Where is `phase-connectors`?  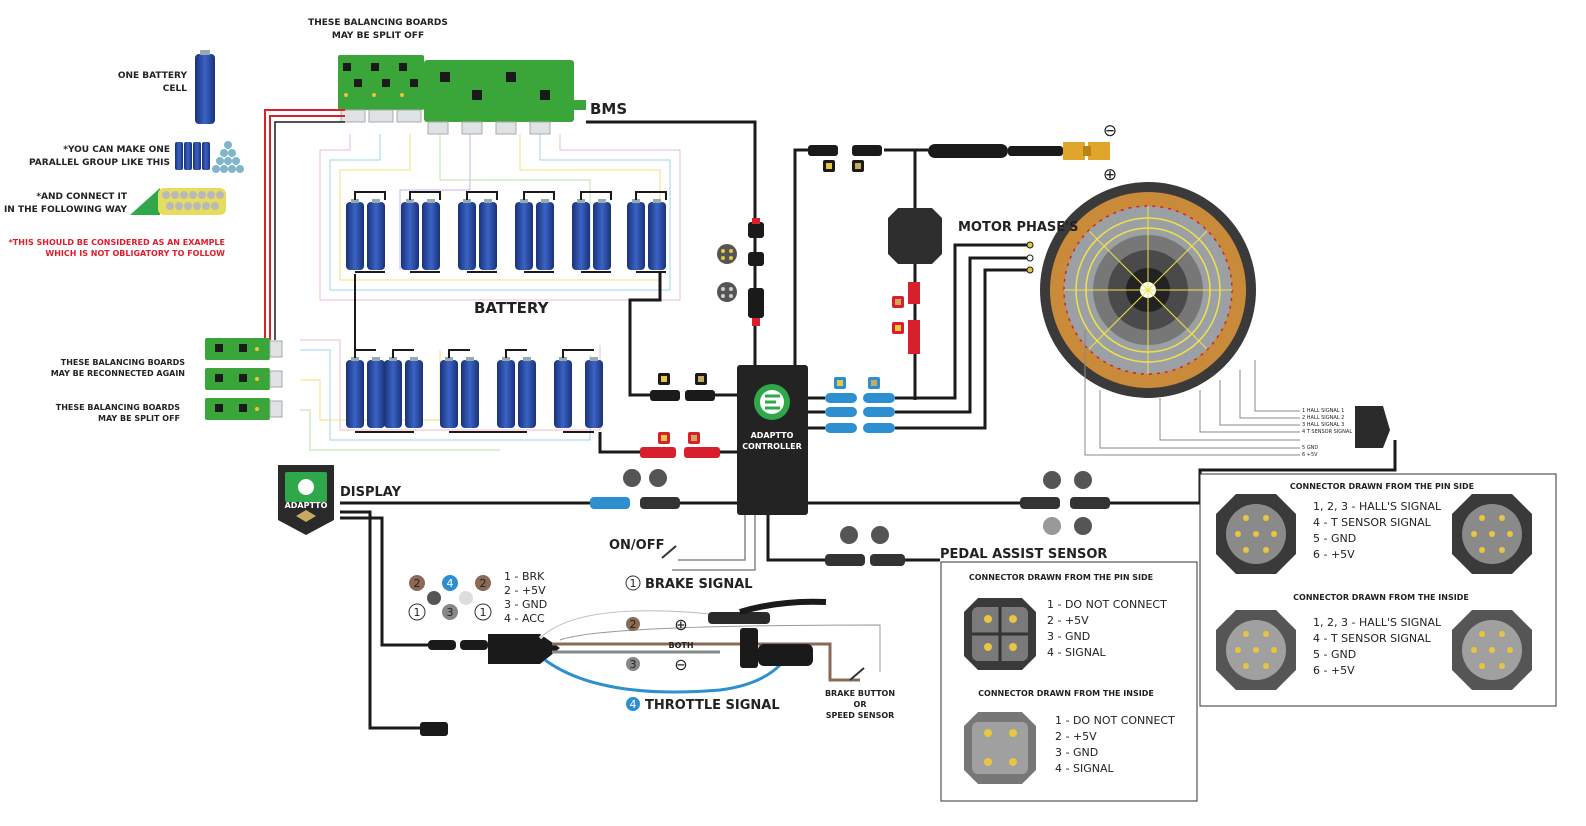 phase-connectors is located at coordinates (860, 405).